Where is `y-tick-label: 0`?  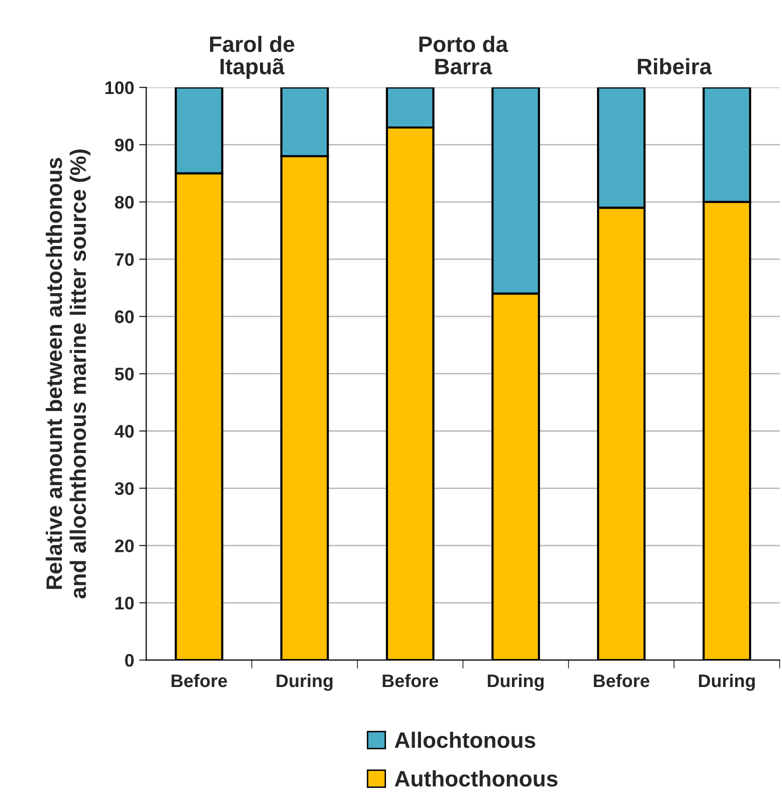 y-tick-label: 0 is located at coordinates (129, 660).